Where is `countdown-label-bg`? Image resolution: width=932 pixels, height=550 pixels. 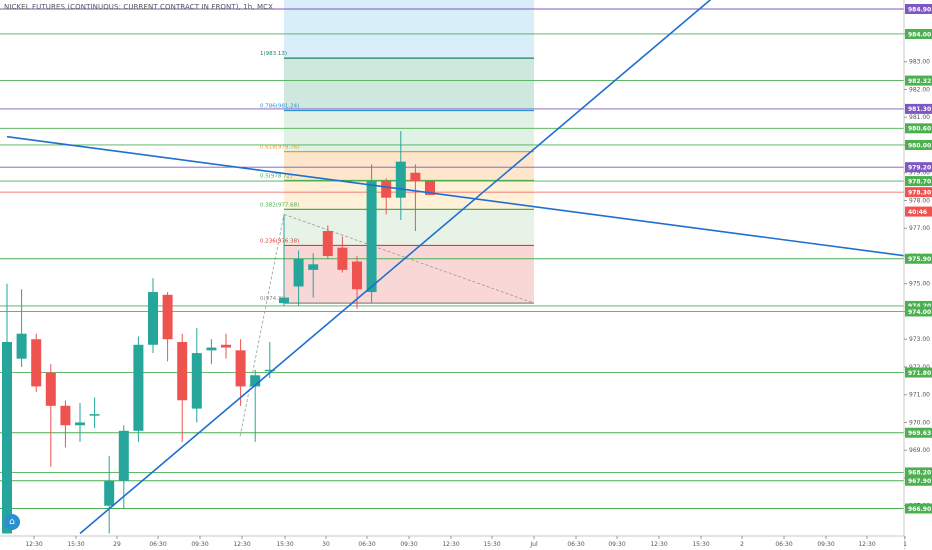 countdown-label-bg is located at coordinates (918, 211).